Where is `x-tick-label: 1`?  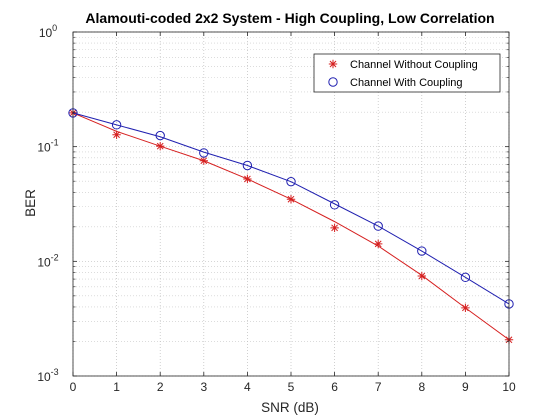
x-tick-label: 1 is located at coordinates (116, 387).